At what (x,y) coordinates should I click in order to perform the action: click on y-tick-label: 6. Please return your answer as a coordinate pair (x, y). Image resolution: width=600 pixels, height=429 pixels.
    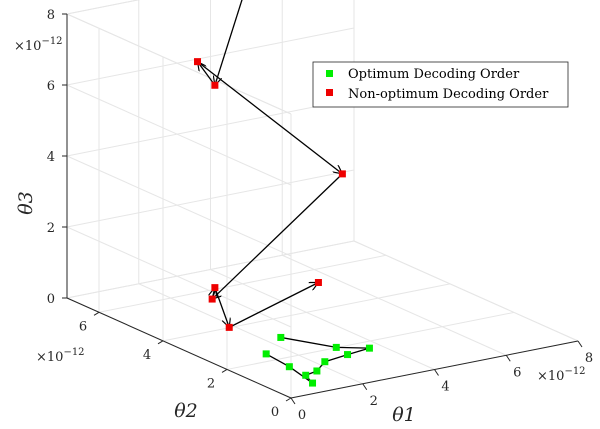
    Looking at the image, I should click on (83, 326).